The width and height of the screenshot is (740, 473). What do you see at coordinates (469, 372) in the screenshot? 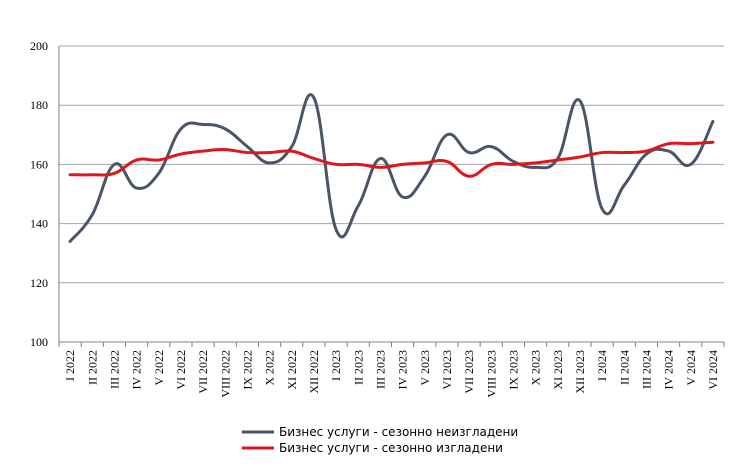
I see `x-tick-label: VII 2023` at bounding box center [469, 372].